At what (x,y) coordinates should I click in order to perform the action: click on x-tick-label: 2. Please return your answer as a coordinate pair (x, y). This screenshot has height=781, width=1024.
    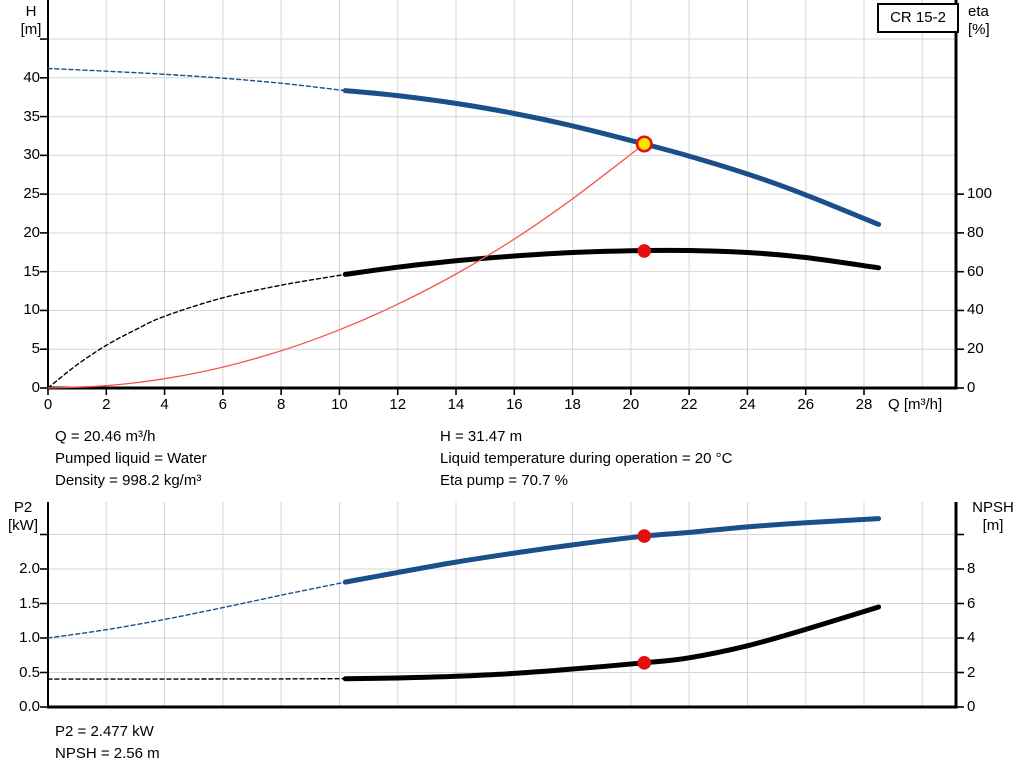
    Looking at the image, I should click on (106, 404).